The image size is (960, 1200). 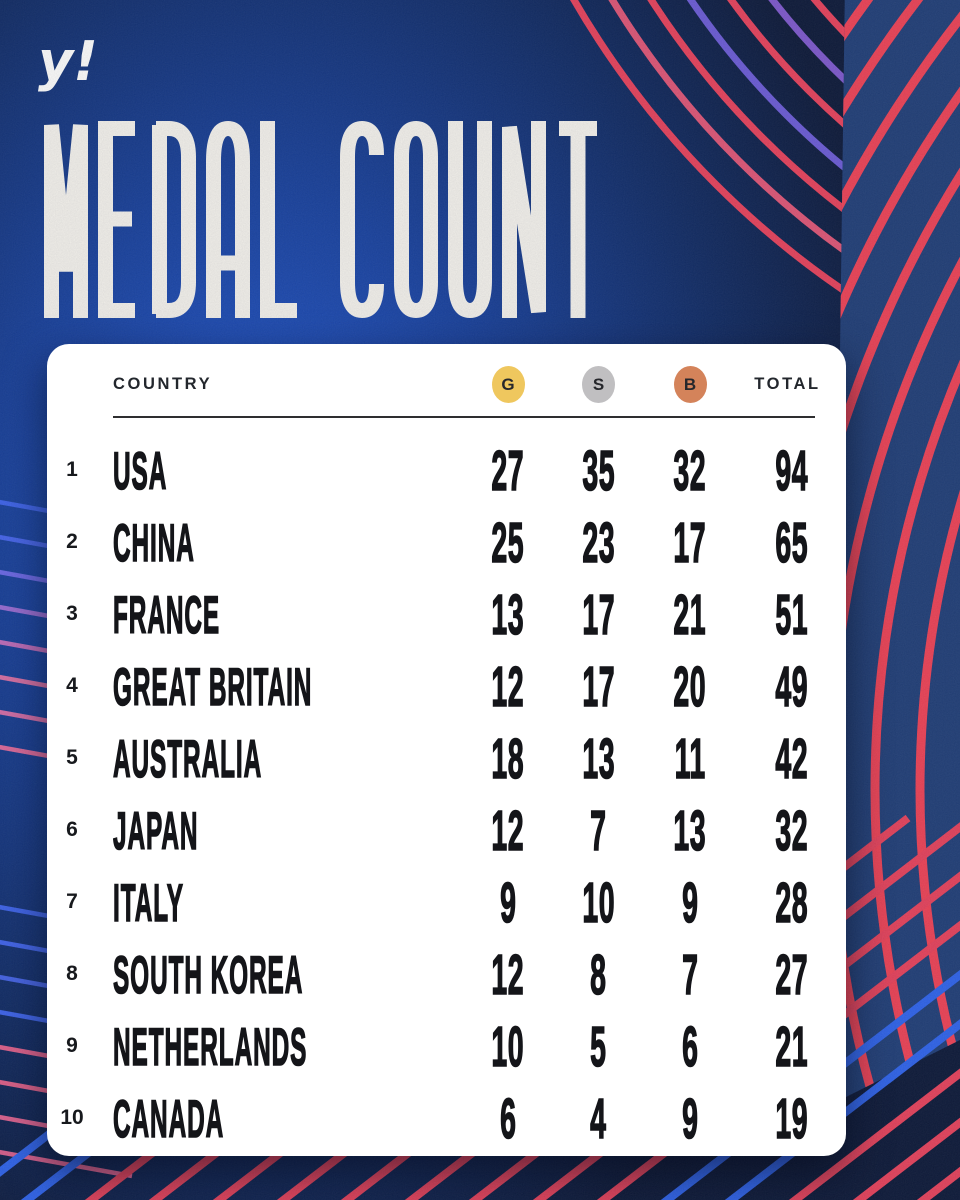 What do you see at coordinates (167, 615) in the screenshot?
I see `country-name: FRANCE` at bounding box center [167, 615].